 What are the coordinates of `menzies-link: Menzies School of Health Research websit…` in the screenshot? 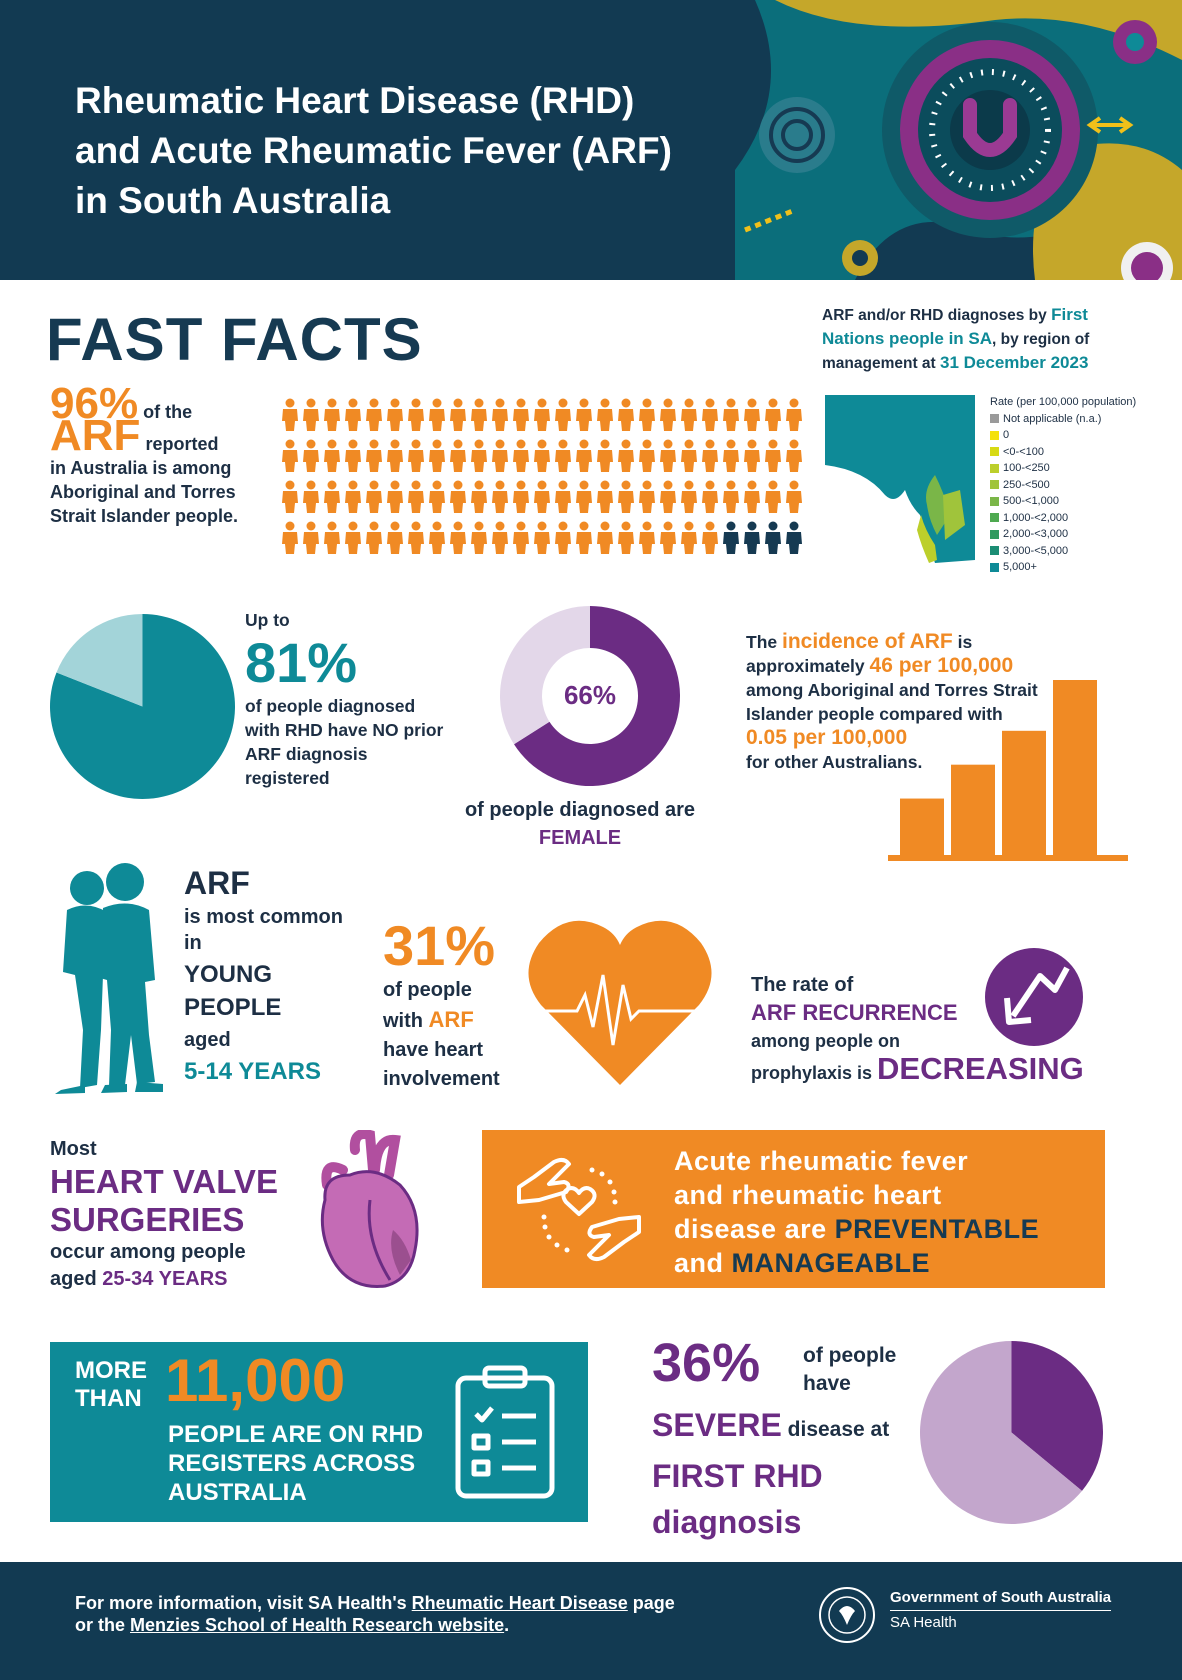 It's located at (317, 1625).